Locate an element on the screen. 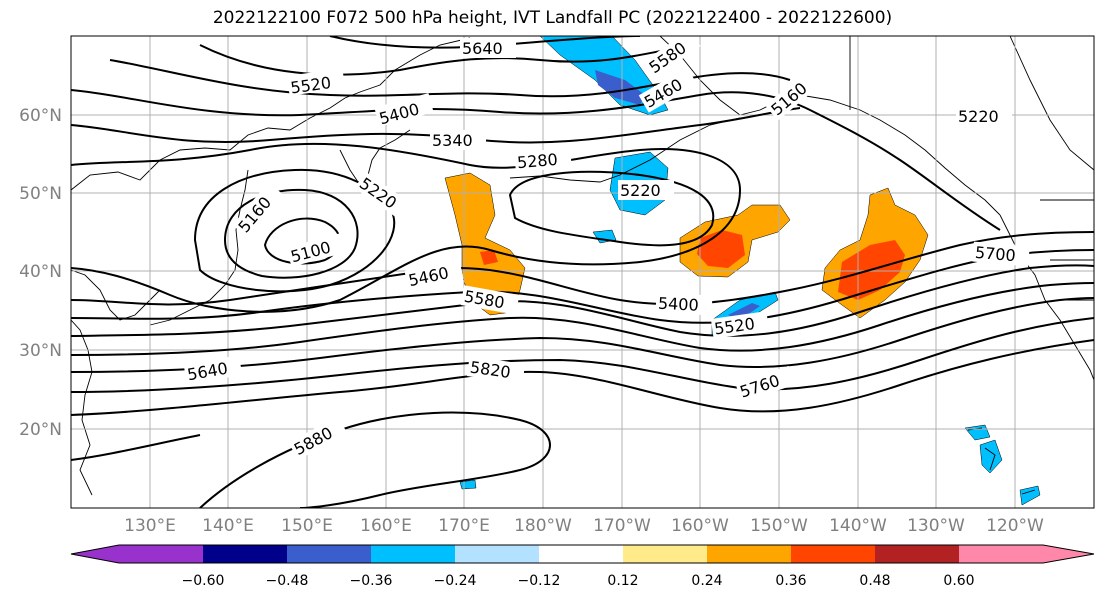  colorbar-tick: −0.60 is located at coordinates (203, 581).